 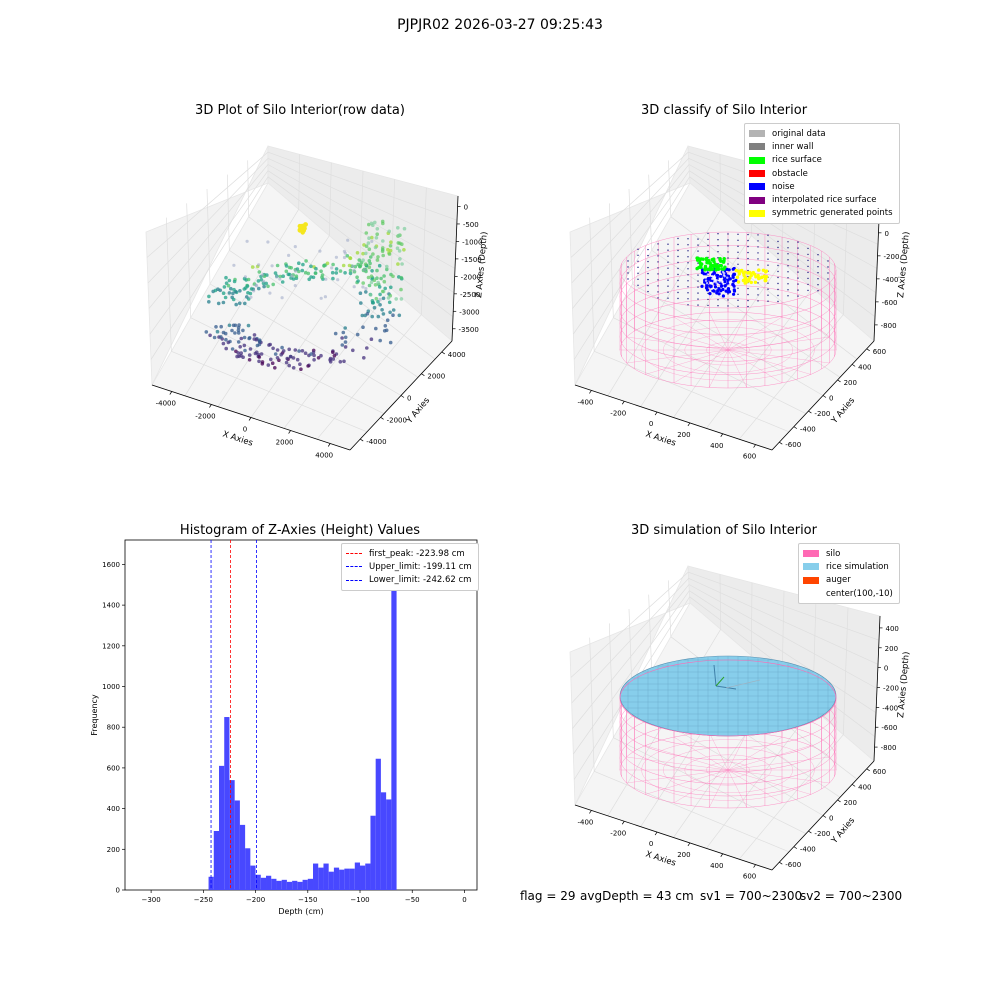 I want to click on plot4-y-tick-label: 0, so click(x=831, y=819).